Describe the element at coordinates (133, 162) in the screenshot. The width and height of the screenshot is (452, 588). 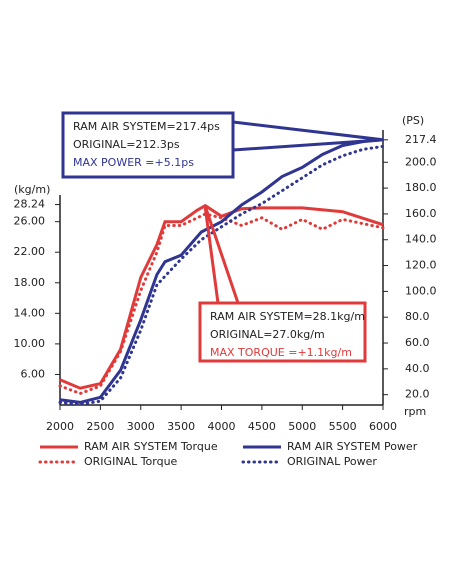
I see `annotation-text: MAX POWER =+5.1ps` at that location.